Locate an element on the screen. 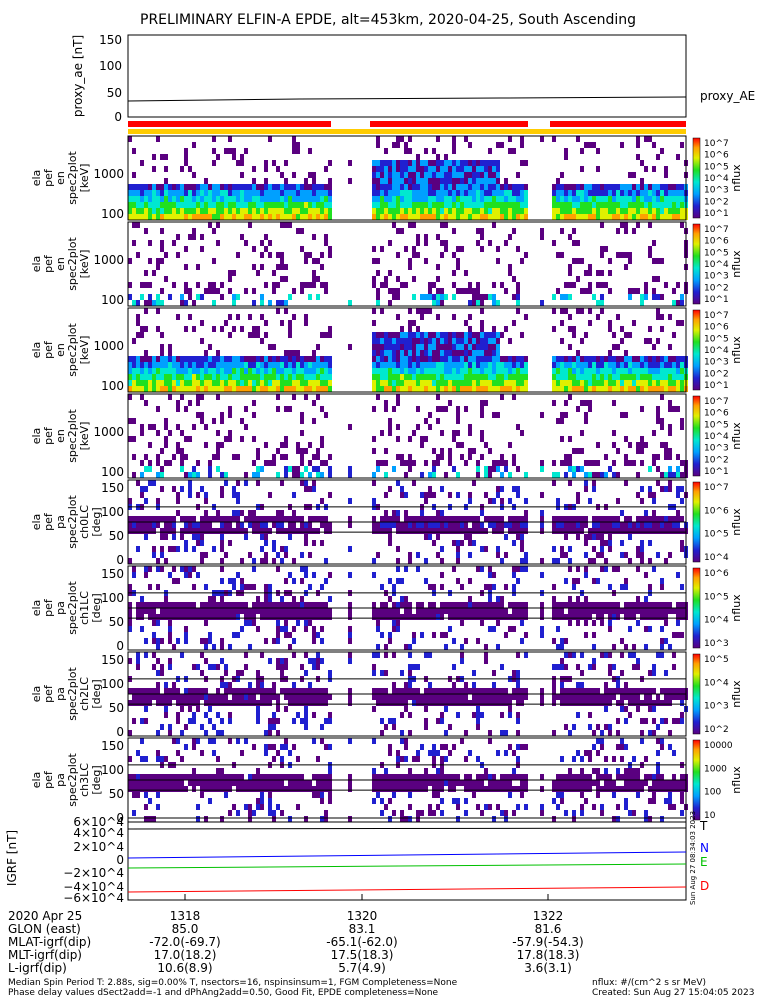 This screenshot has height=1000, width=775. y-tick-label: 100 is located at coordinates (112, 472).